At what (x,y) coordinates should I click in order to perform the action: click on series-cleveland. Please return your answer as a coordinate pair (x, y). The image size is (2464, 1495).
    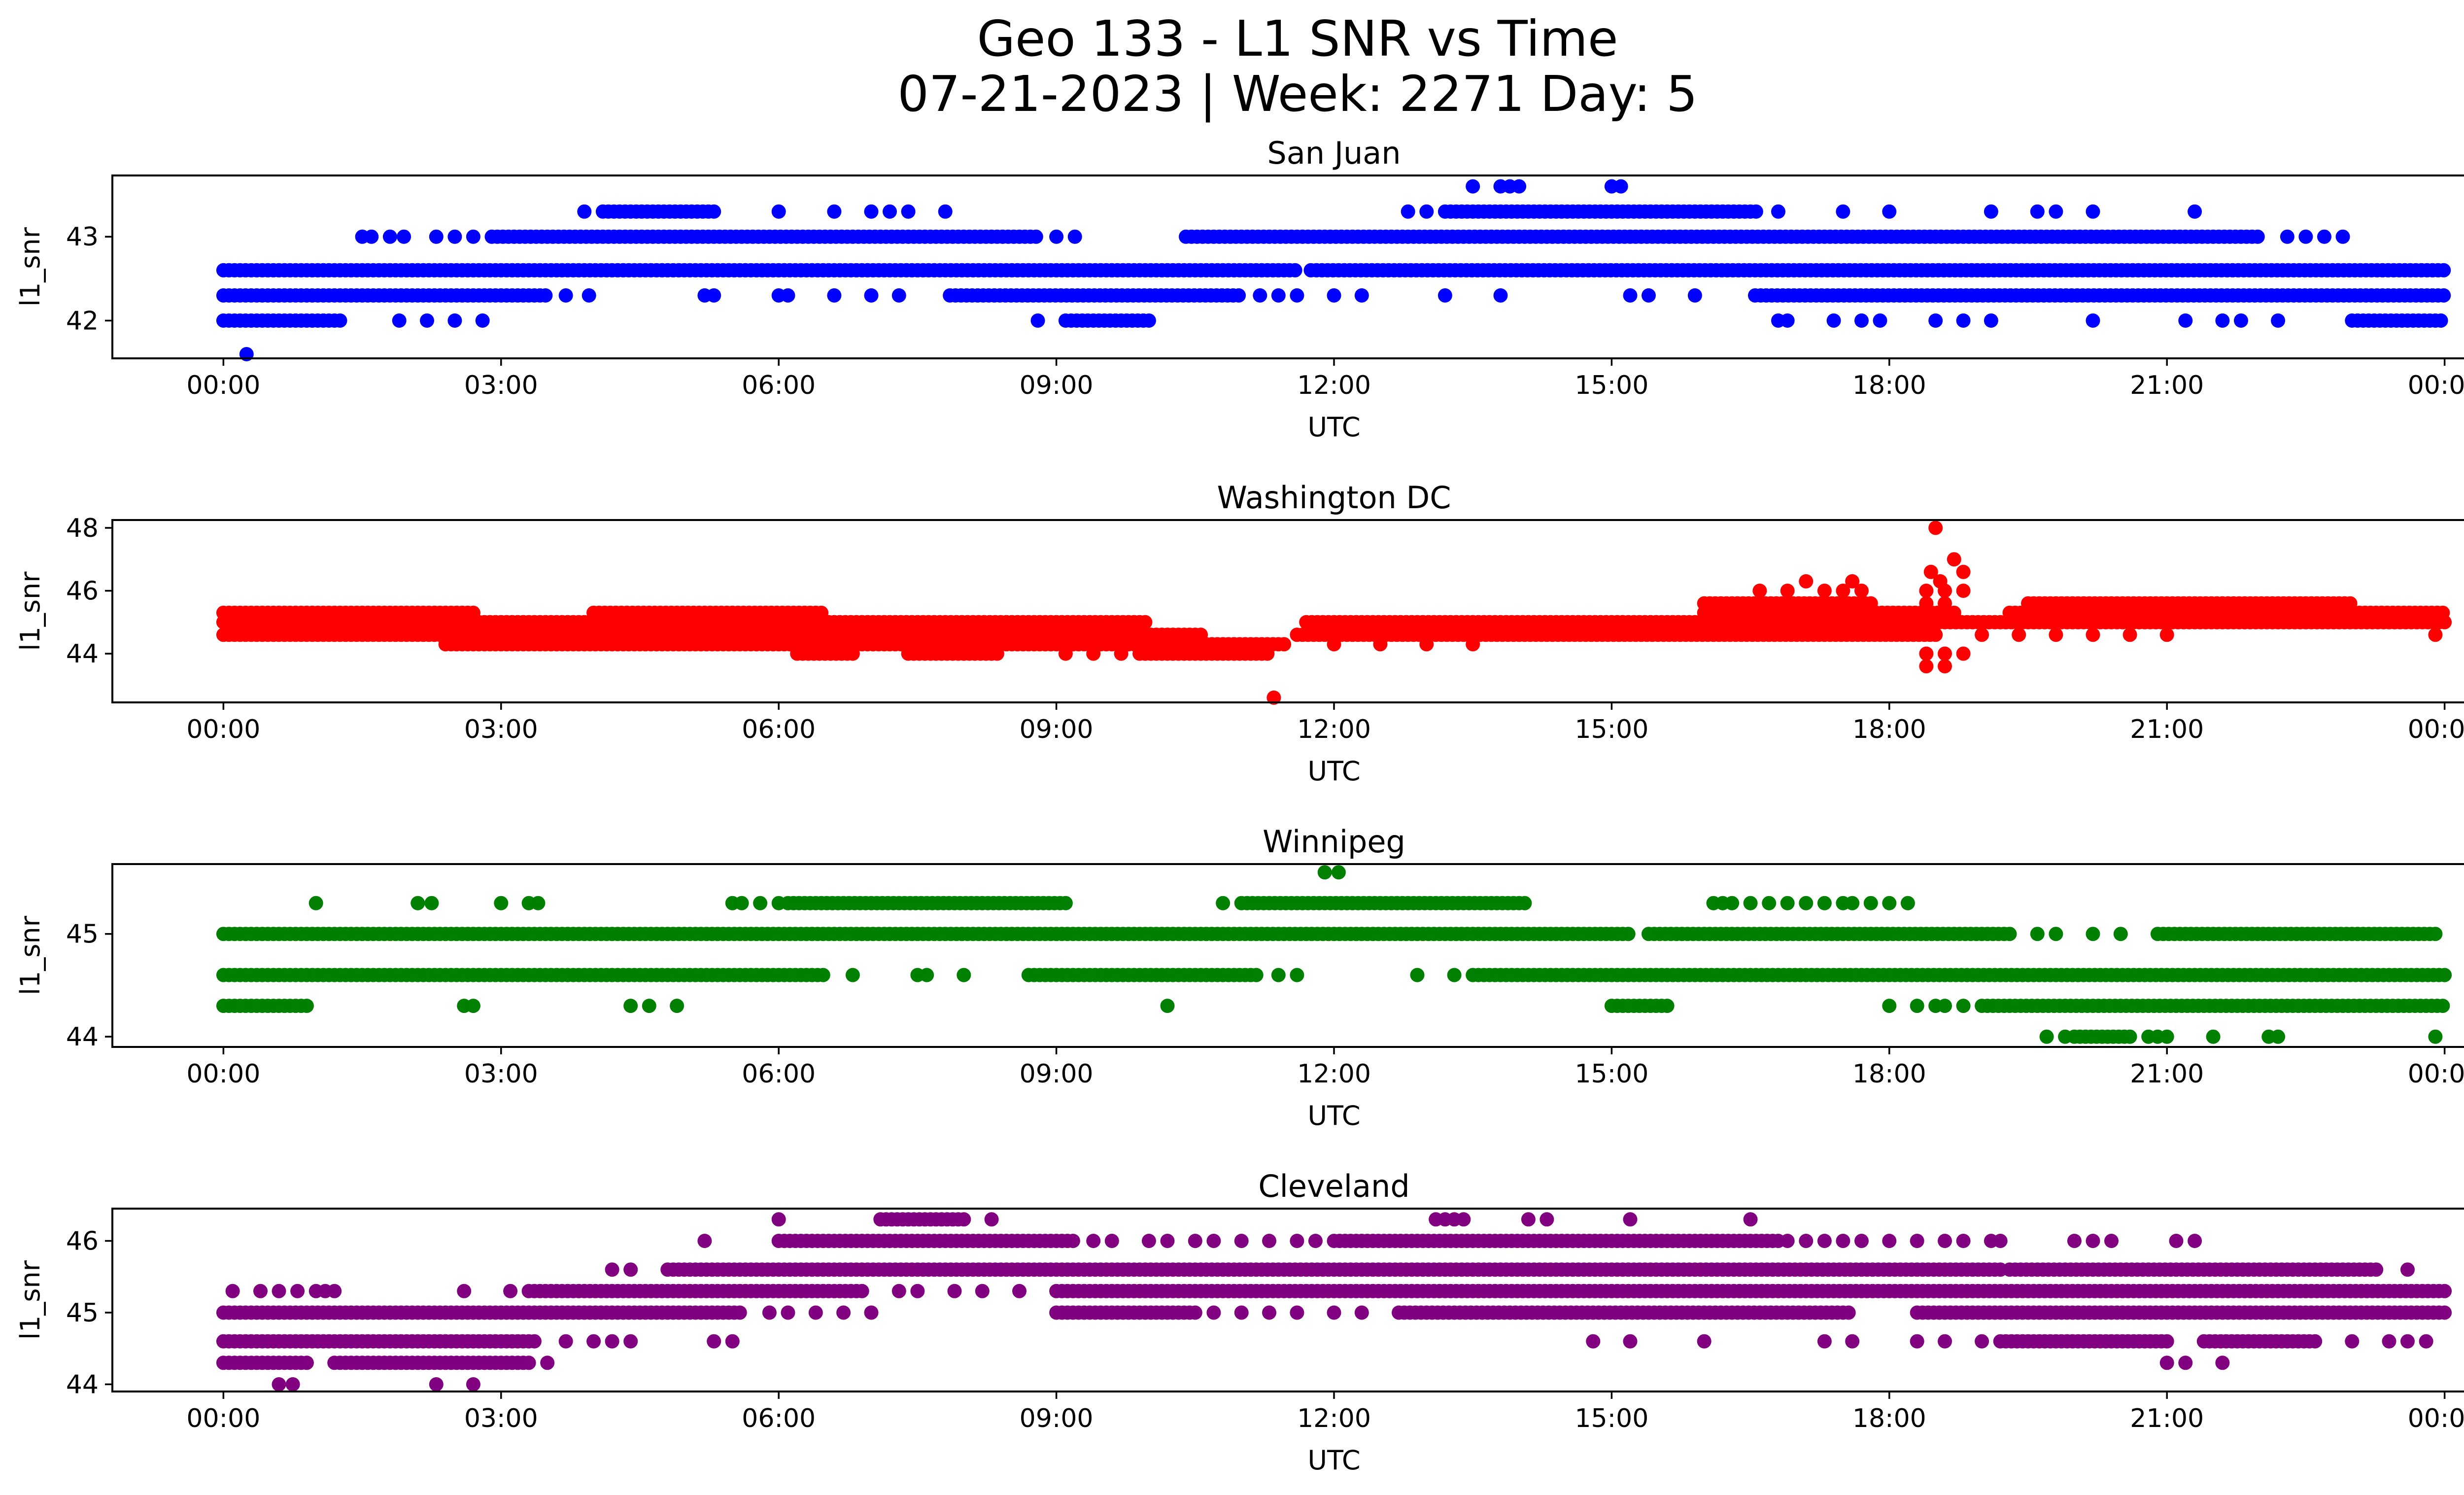
    Looking at the image, I should click on (1334, 1301).